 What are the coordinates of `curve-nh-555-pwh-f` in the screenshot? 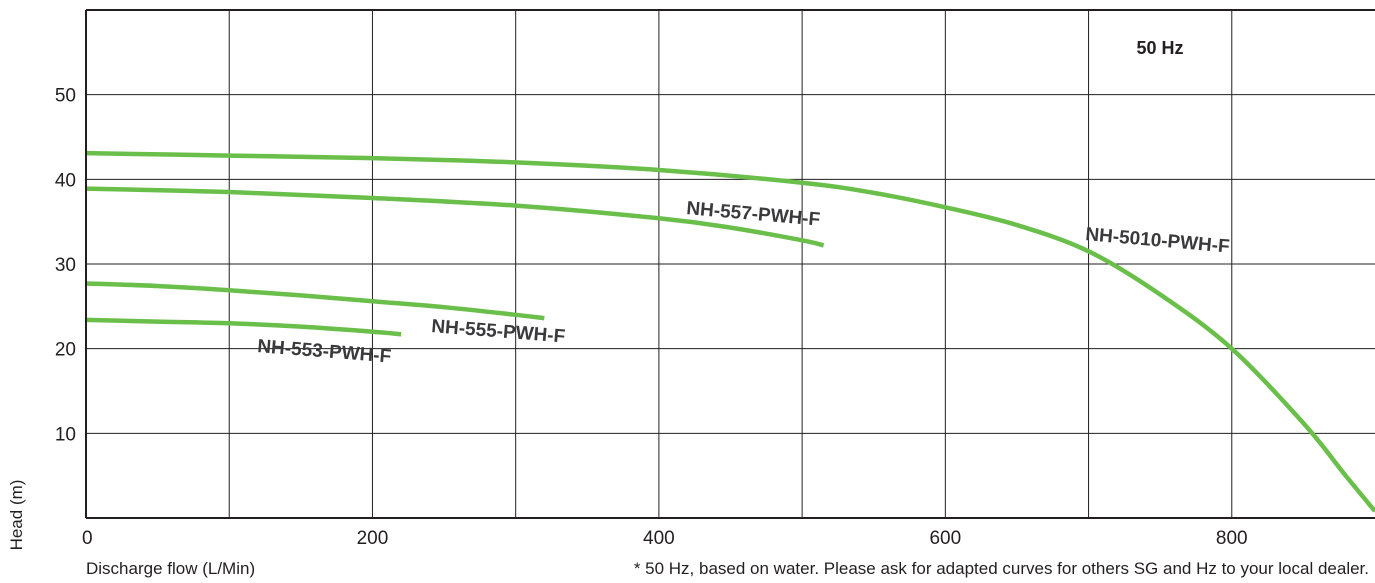 It's located at (315, 301).